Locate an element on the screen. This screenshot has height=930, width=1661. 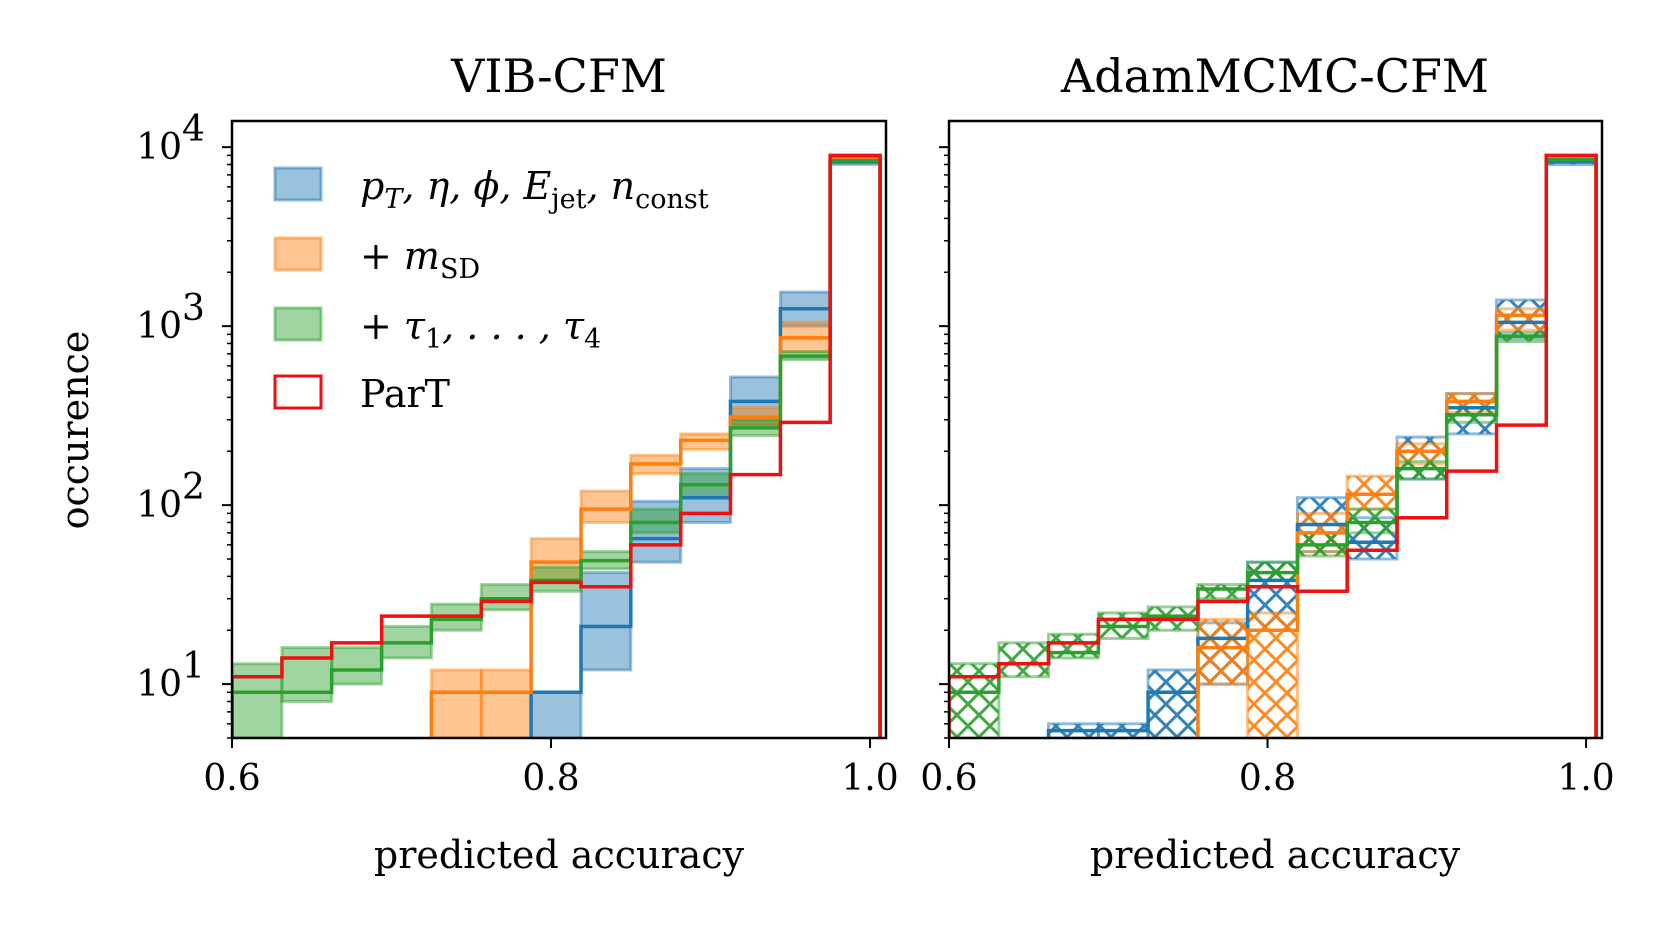
y-tick-exponent: 4 is located at coordinates (193, 129).